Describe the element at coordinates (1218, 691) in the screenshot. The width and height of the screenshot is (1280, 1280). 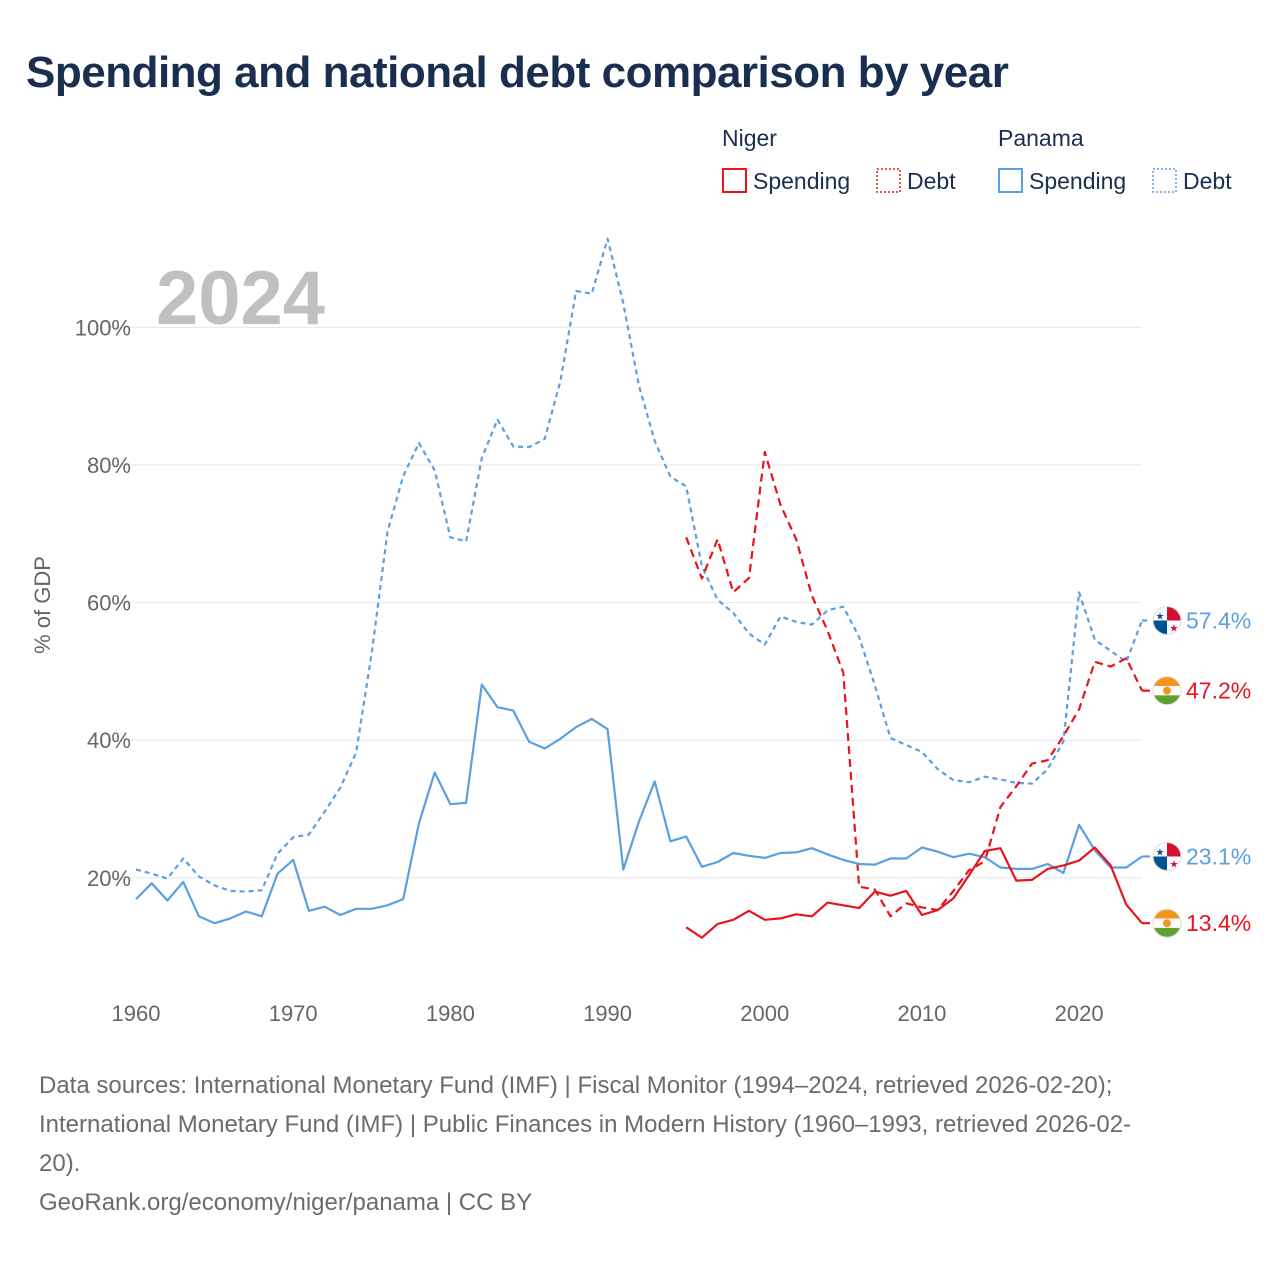
I see `end-label-niger-debt: 47.2%` at that location.